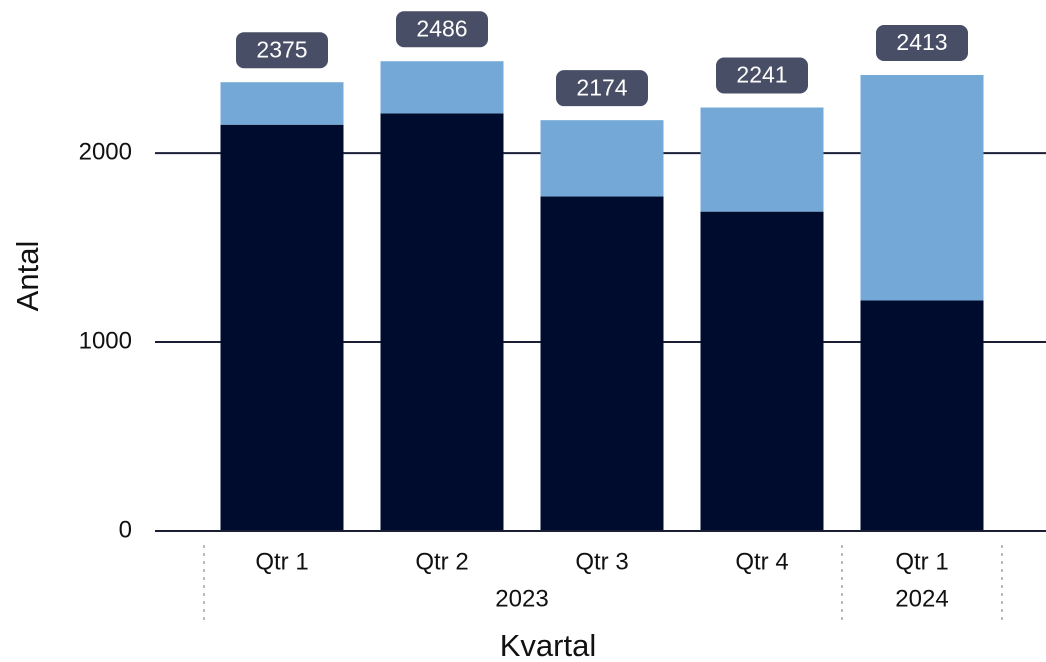  I want to click on total-label: 2241, so click(761, 75).